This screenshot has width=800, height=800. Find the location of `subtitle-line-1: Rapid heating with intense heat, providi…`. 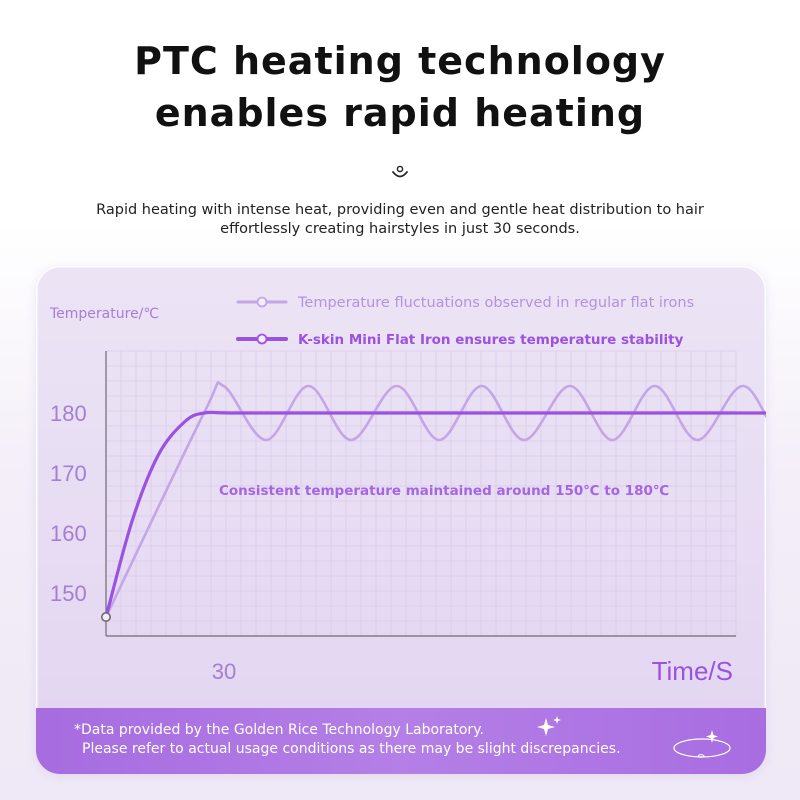

subtitle-line-1: Rapid heating with intense heat, providi… is located at coordinates (400, 210).